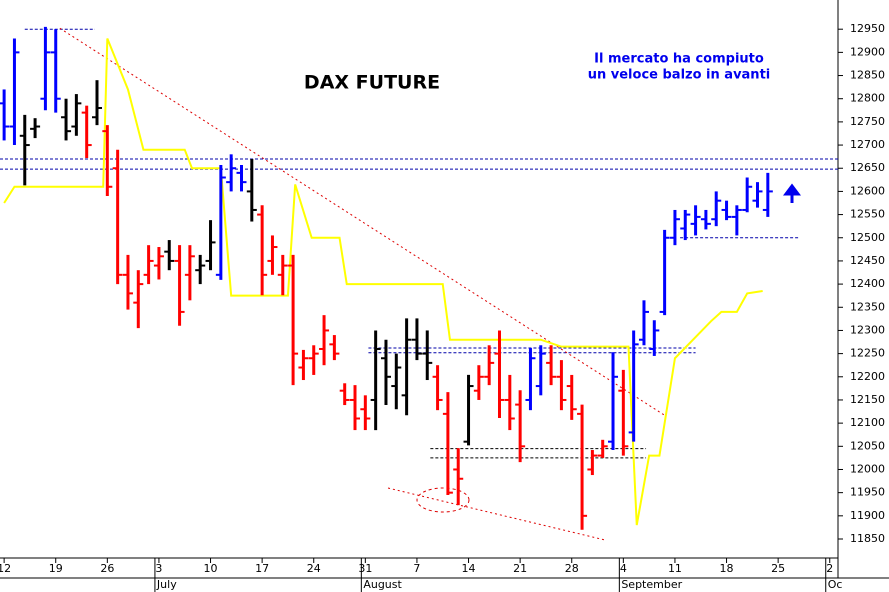 The image size is (889, 592). I want to click on x-tick-label: 19, so click(56, 568).